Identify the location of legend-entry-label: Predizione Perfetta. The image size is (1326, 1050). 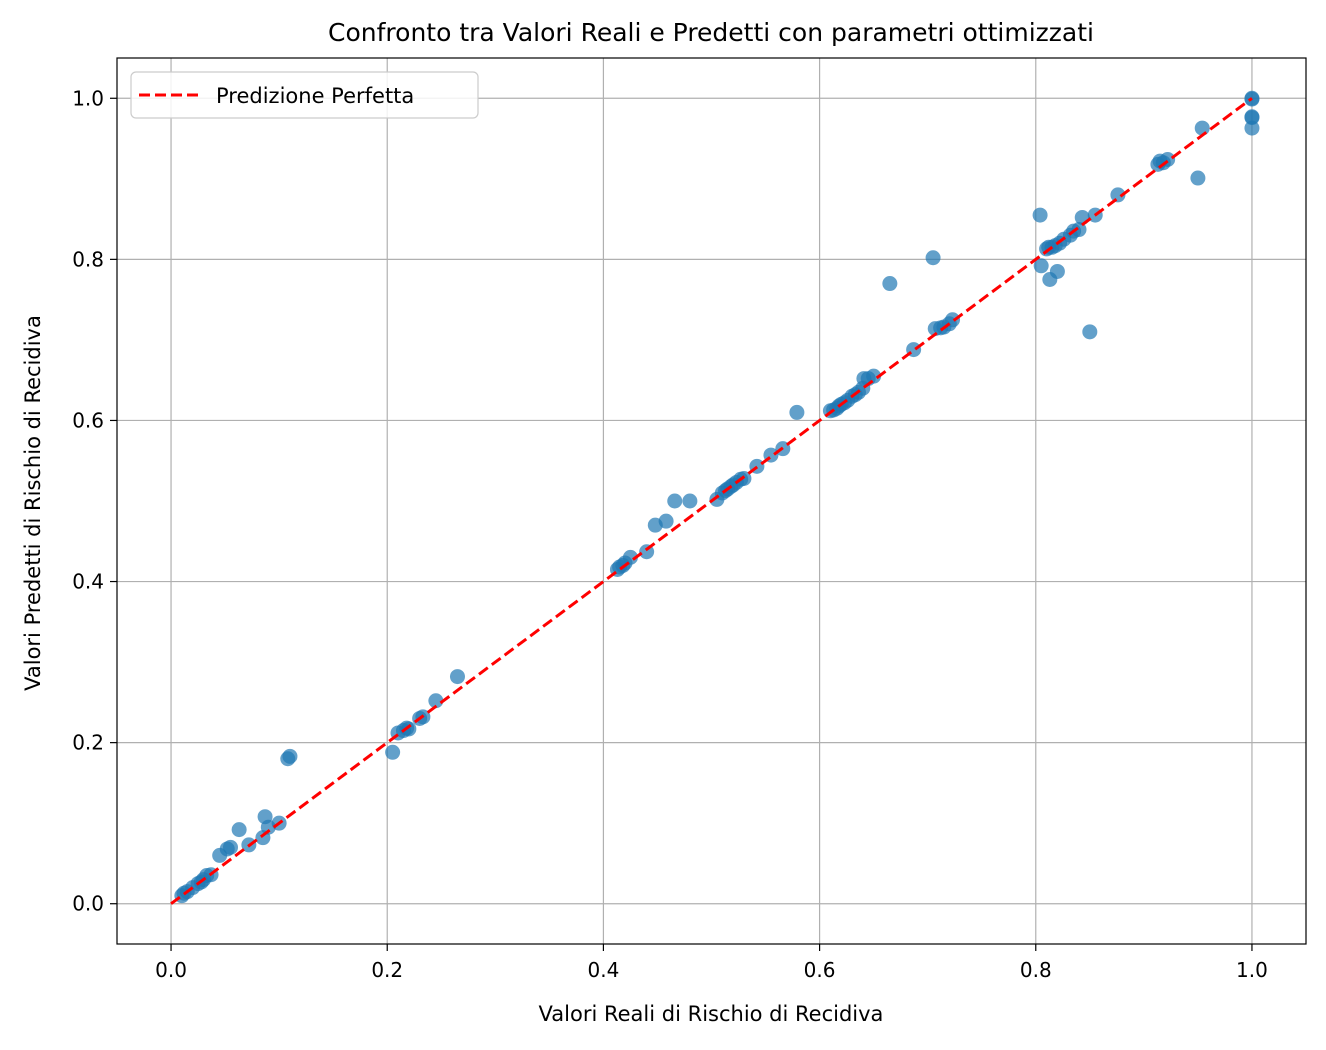
(315, 96).